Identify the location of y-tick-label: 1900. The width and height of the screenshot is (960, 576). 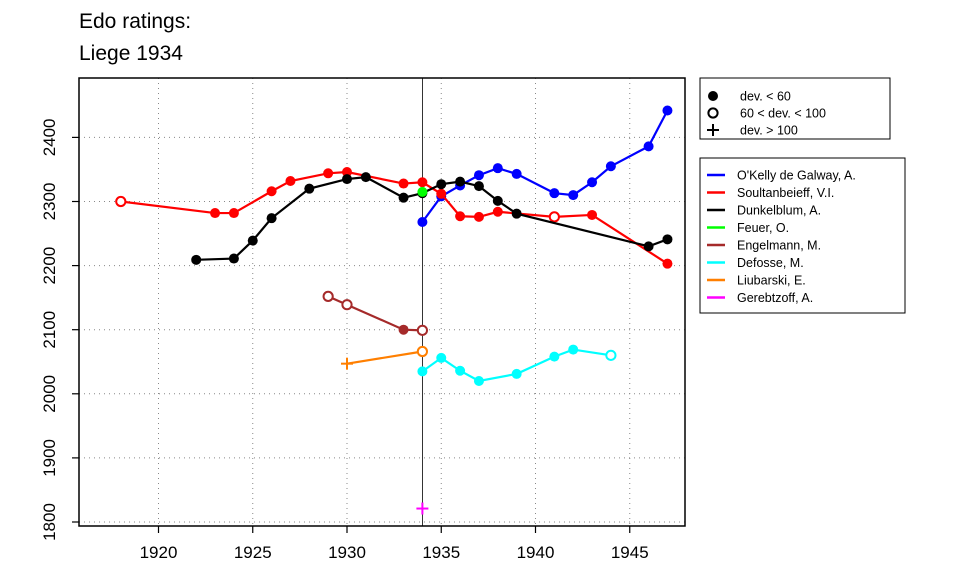
(49, 458).